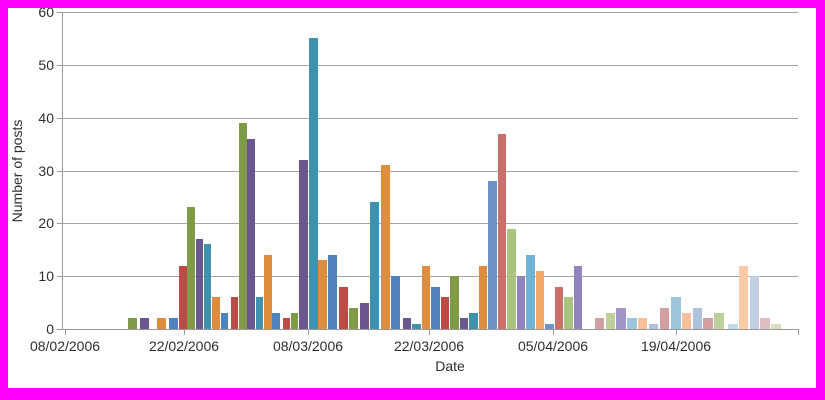 The height and width of the screenshot is (400, 825). What do you see at coordinates (46, 276) in the screenshot?
I see `y-tick-label: 10` at bounding box center [46, 276].